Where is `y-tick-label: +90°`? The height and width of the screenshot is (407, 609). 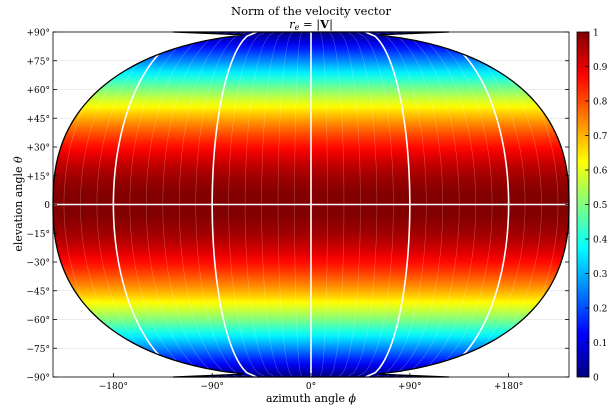
y-tick-label: +90° is located at coordinates (39, 34).